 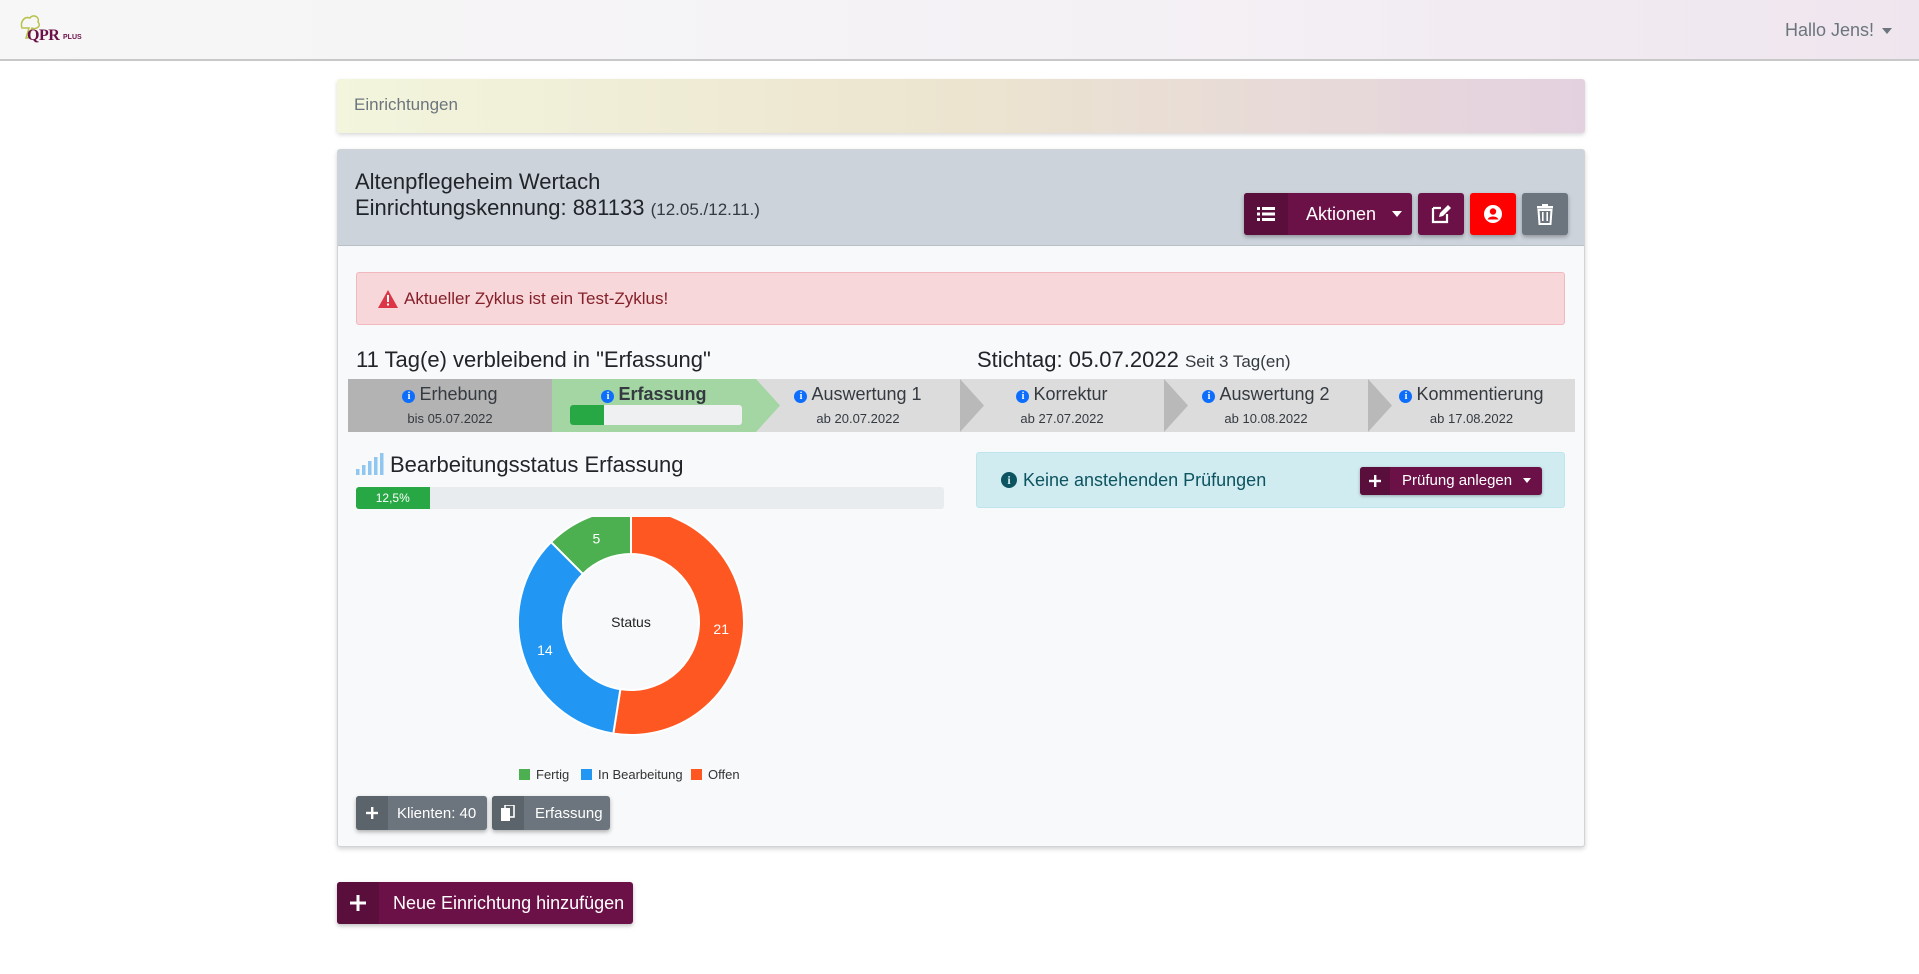 I want to click on edit-button, so click(x=1441, y=214).